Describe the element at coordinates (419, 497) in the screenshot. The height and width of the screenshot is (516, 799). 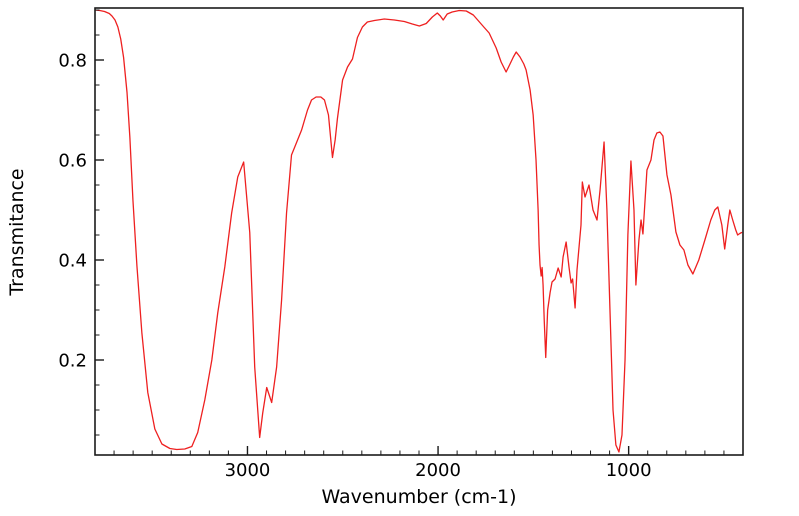
I see `x-axis-label: Wavenumber (cm-1)` at that location.